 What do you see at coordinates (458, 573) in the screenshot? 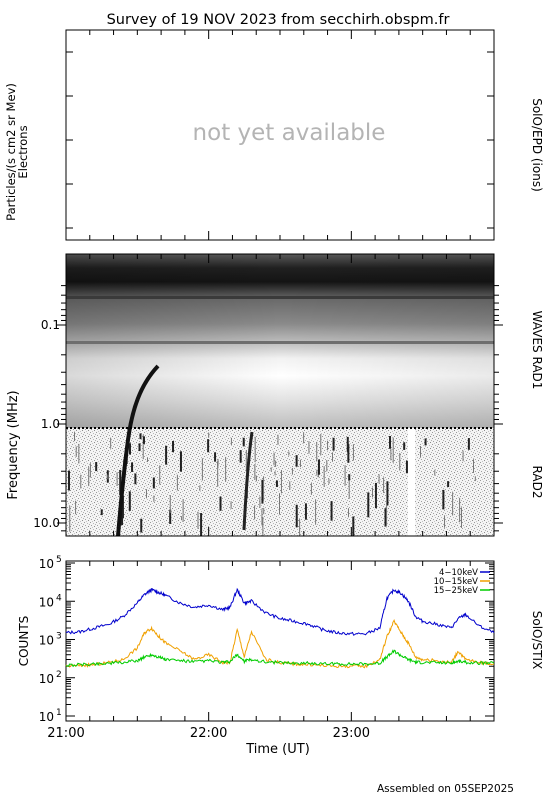
I see `legend-label: 4−10keV` at bounding box center [458, 573].